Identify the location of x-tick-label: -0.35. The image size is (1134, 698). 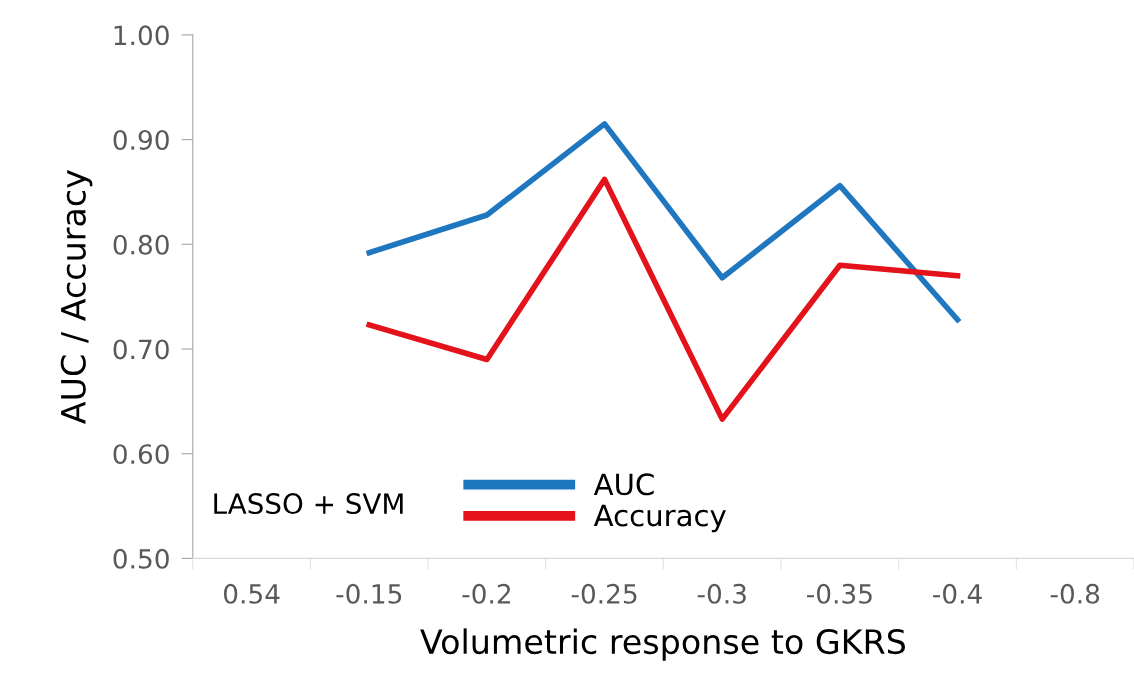
(839, 593).